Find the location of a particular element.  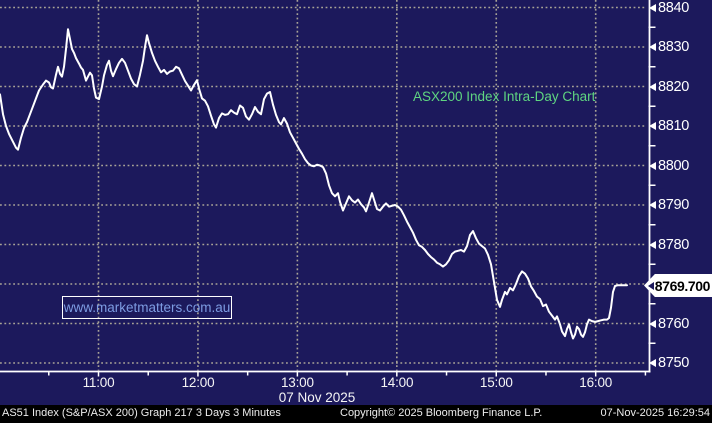

y-axis-tick-8810: 8810 is located at coordinates (669, 126).